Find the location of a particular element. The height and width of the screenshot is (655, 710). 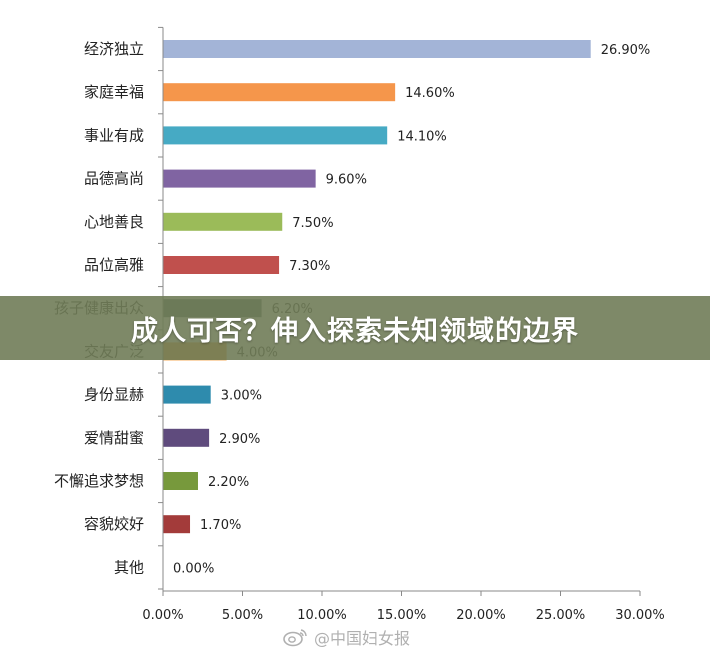

category-label: 事业有成 is located at coordinates (114, 135).